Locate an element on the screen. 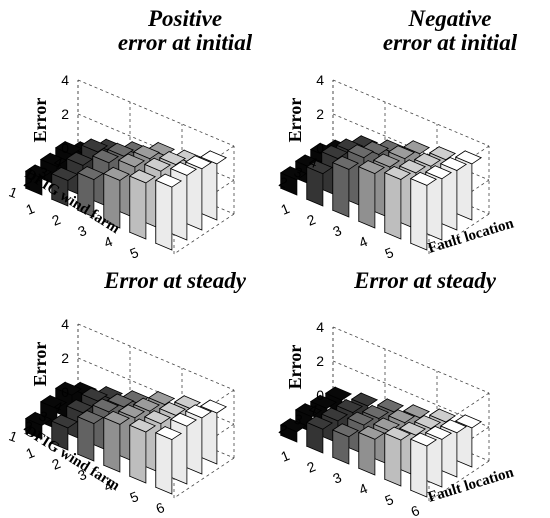 The height and width of the screenshot is (518, 550). chart-title: Positive error at initial is located at coordinates (185, 31).